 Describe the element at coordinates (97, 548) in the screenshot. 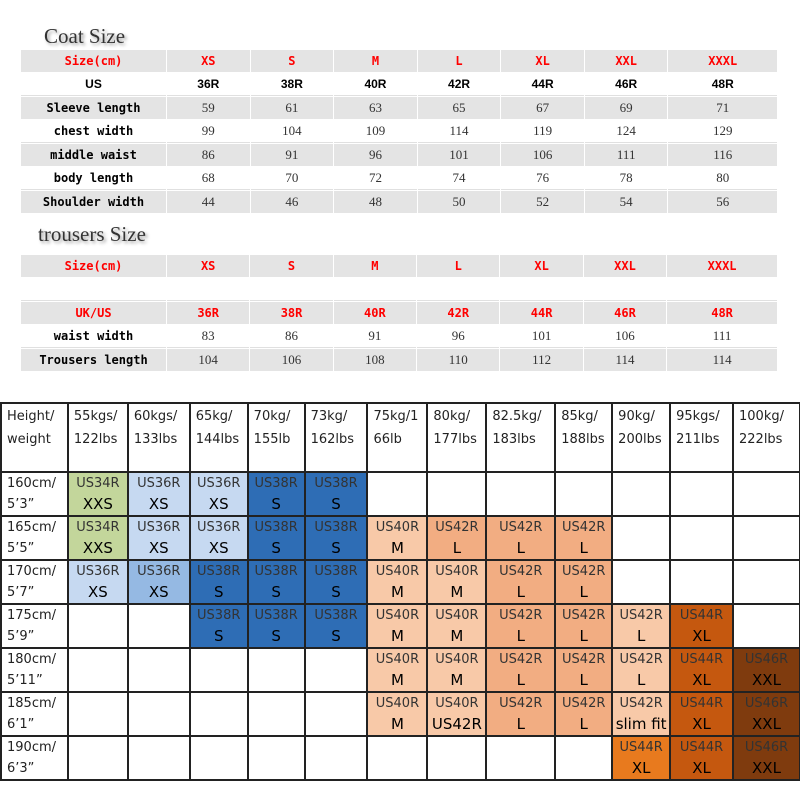

I see `letter-size: XXS` at that location.